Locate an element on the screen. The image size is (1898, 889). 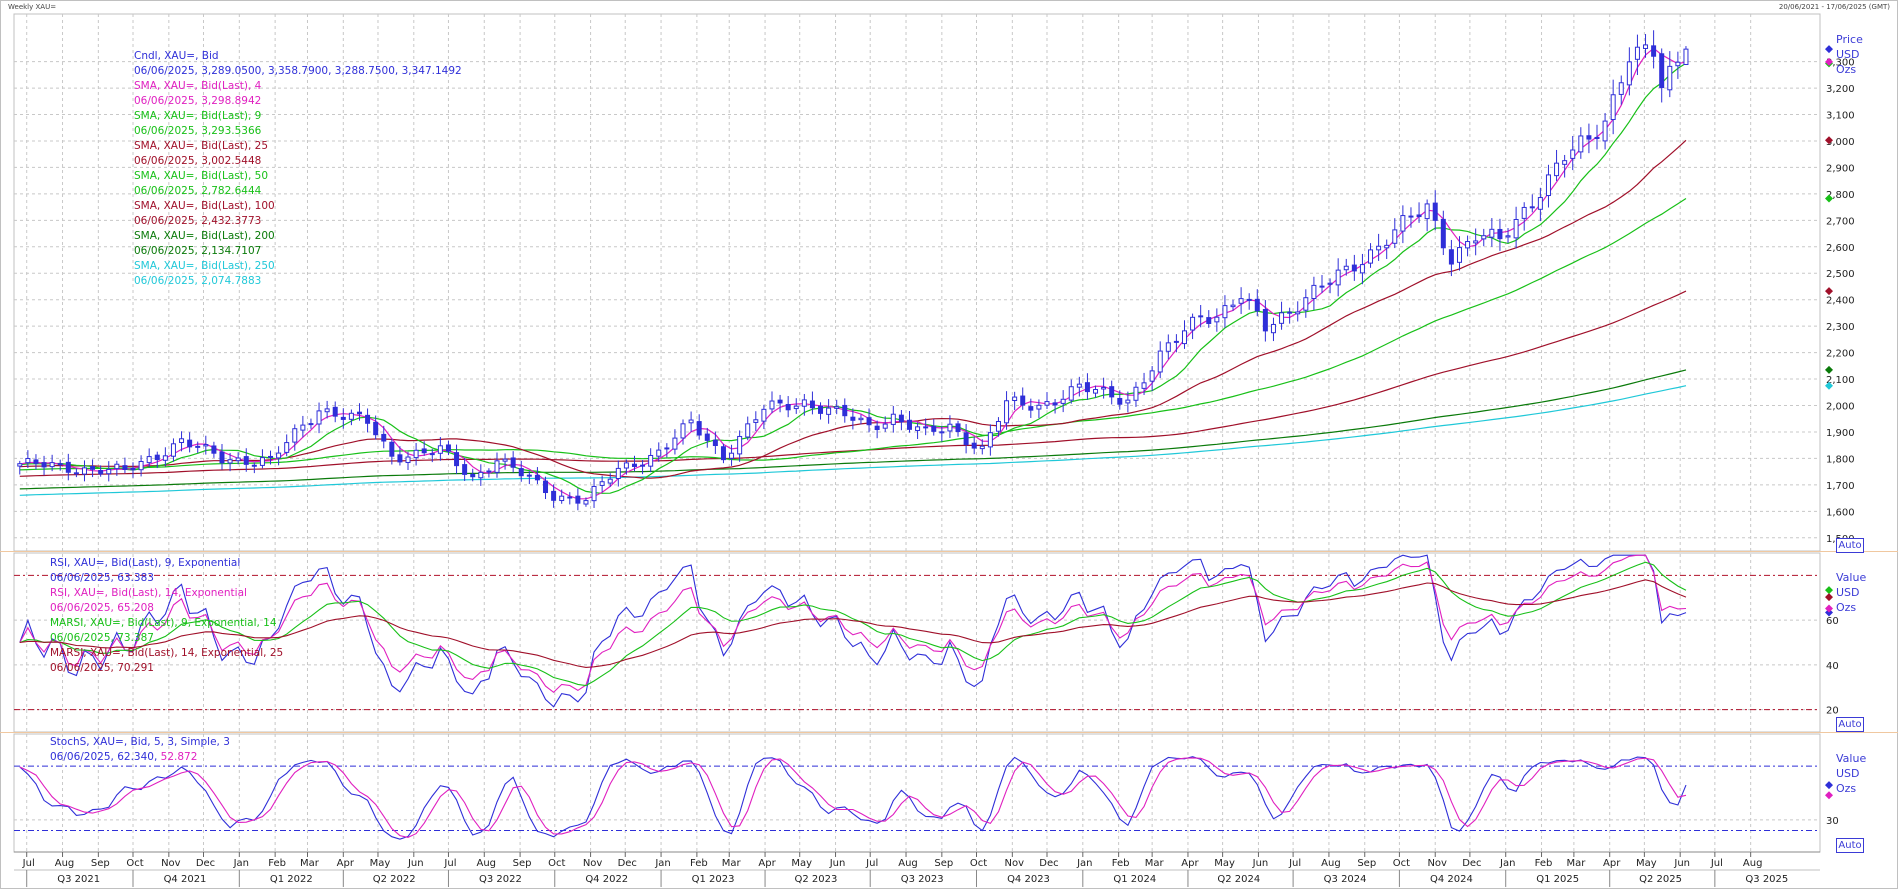
month-label: Sep is located at coordinates (1366, 863).